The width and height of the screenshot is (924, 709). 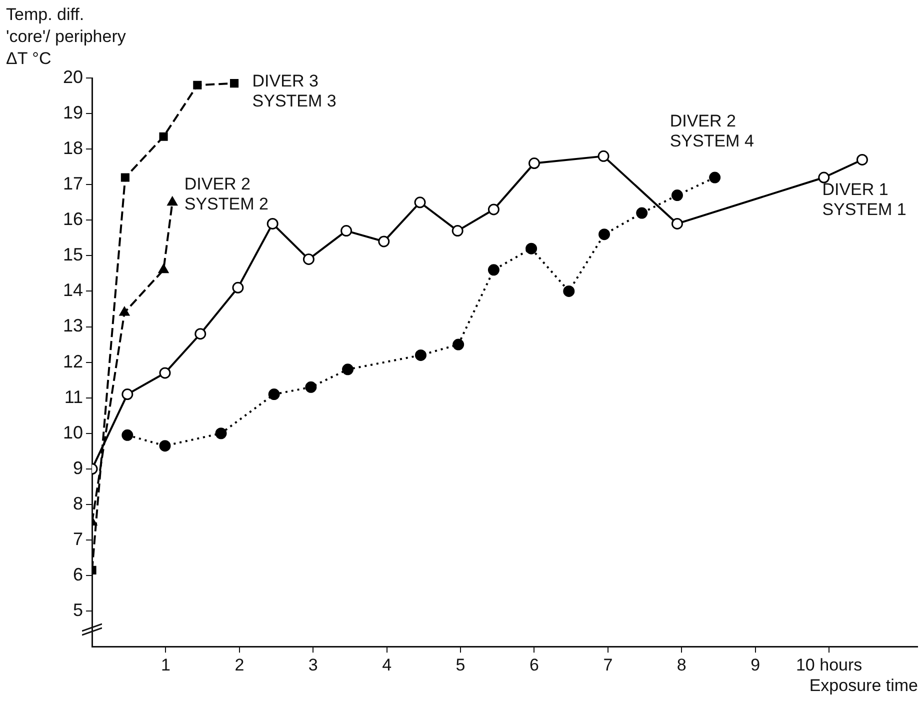 I want to click on x-axis-title: Exposure time, so click(x=863, y=686).